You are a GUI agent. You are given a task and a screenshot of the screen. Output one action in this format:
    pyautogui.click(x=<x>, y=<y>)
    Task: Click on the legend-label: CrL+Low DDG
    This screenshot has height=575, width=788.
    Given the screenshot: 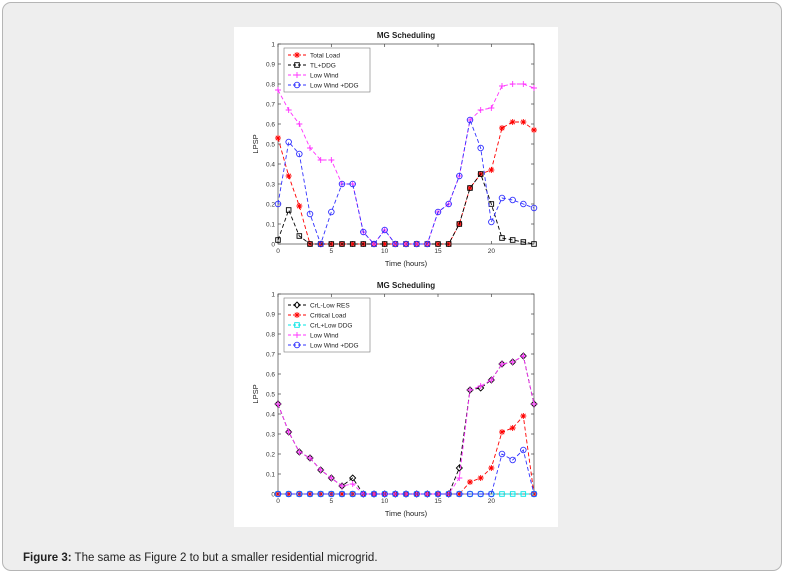 What is the action you would take?
    pyautogui.click(x=331, y=325)
    